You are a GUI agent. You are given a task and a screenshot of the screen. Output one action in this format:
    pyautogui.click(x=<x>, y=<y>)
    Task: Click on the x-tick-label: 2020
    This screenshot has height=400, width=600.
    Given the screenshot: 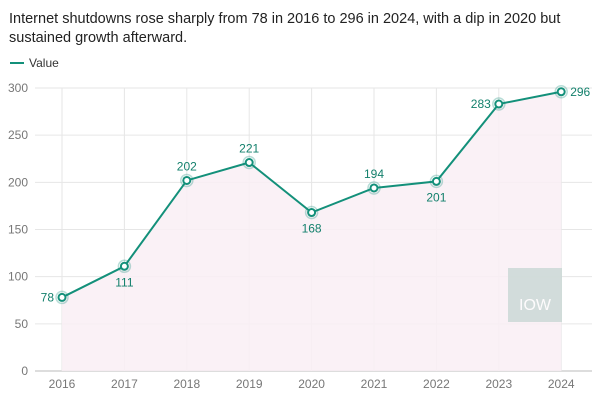 What is the action you would take?
    pyautogui.click(x=311, y=384)
    